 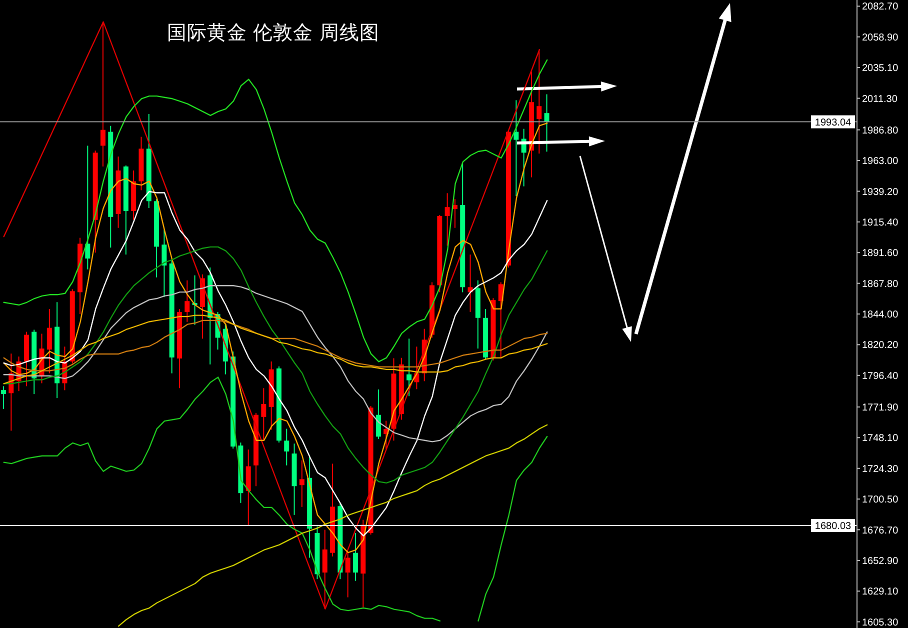 What do you see at coordinates (880, 530) in the screenshot?
I see `y-tick-label: 1676.70` at bounding box center [880, 530].